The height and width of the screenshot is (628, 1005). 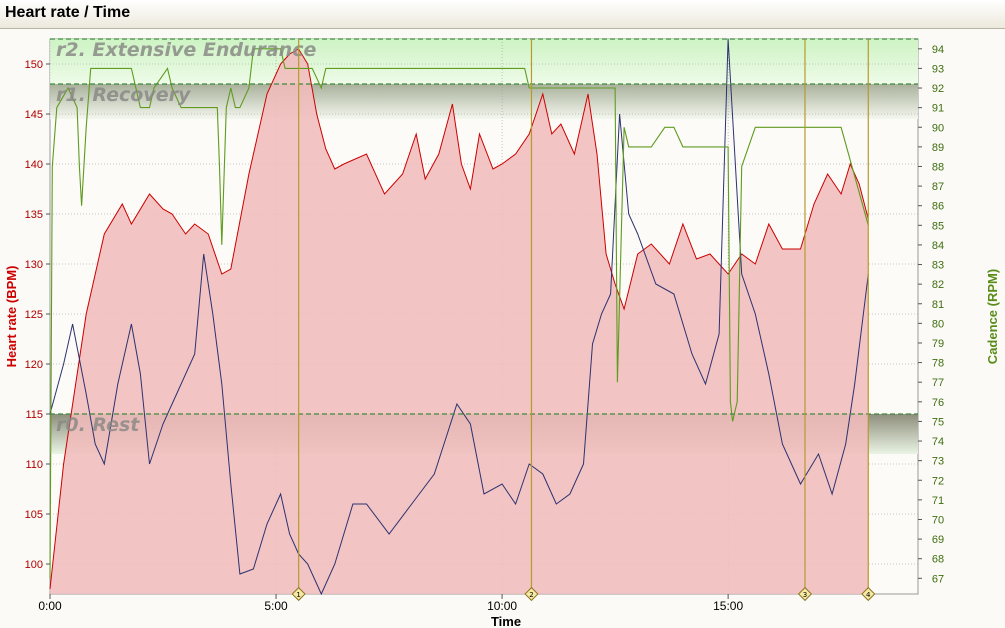 I want to click on x-axis-label: Time, so click(x=506, y=621).